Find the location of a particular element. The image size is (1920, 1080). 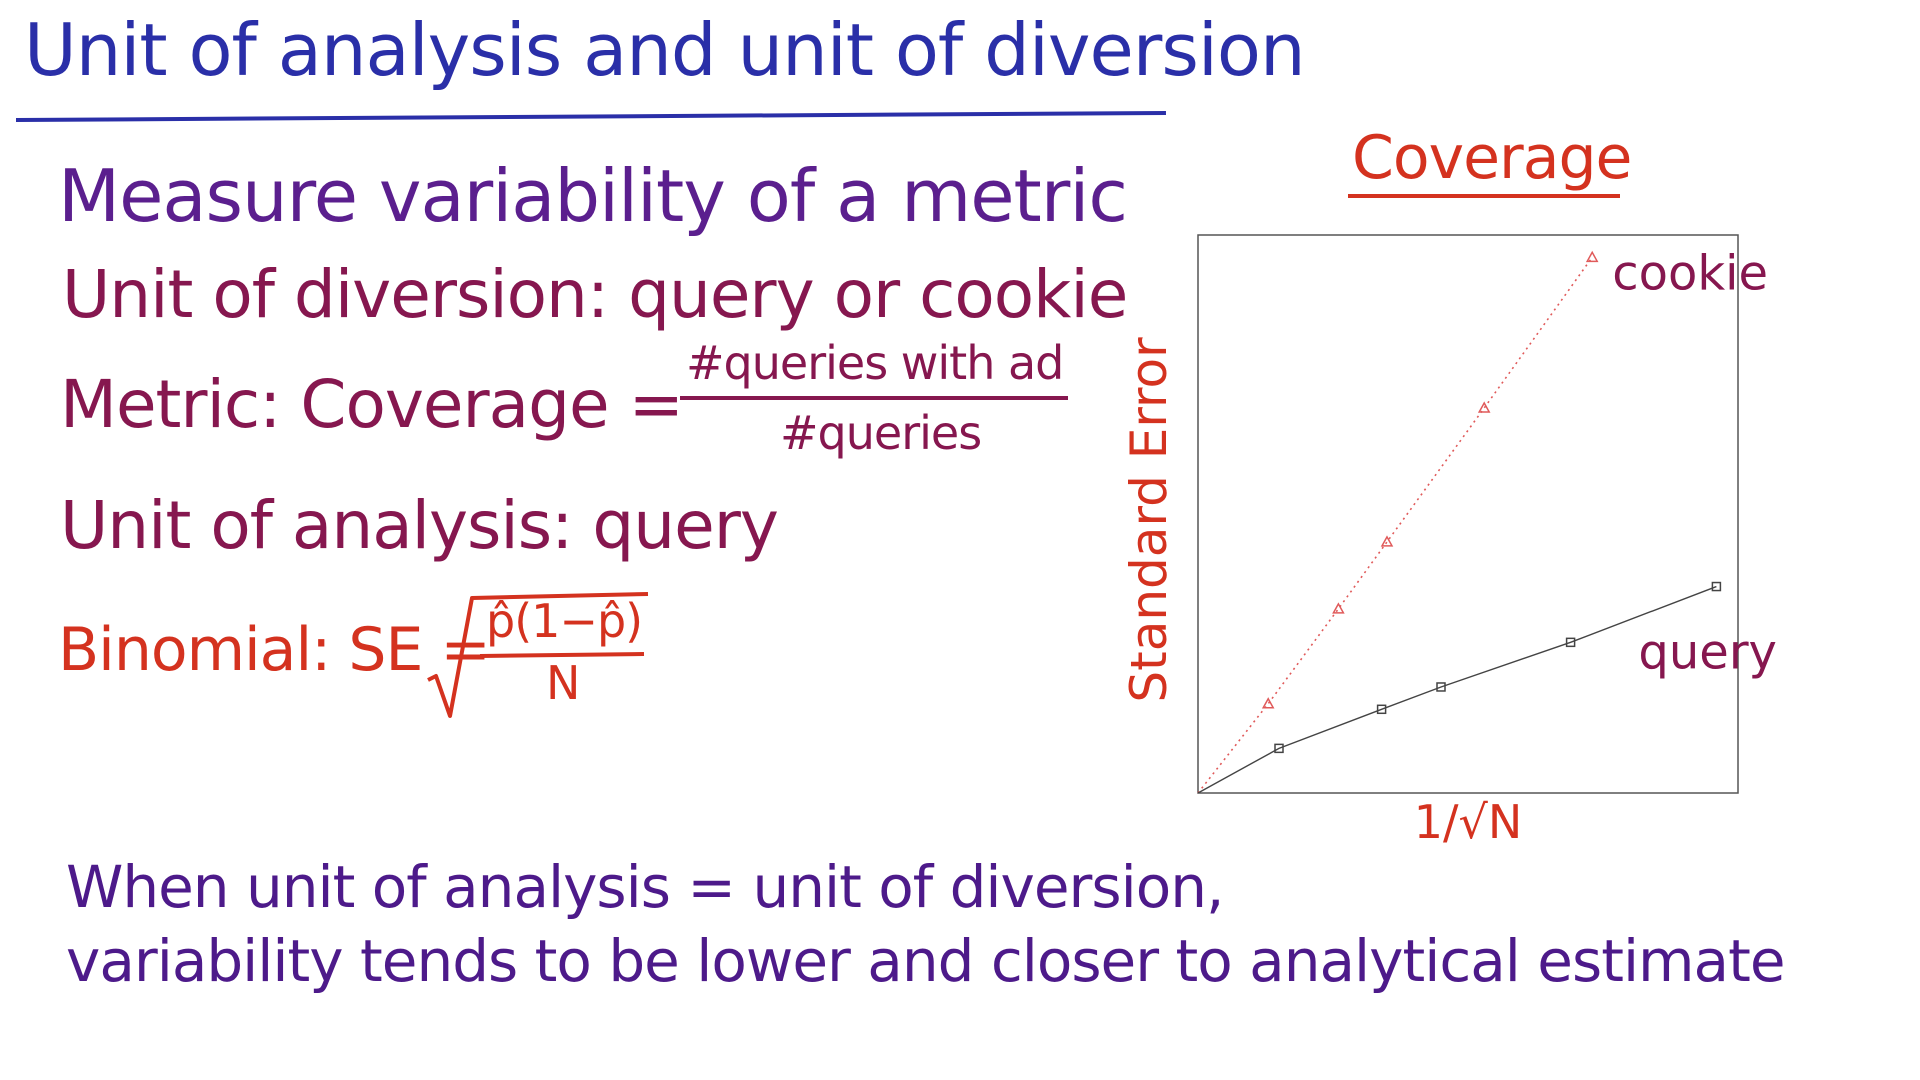

title-underline is located at coordinates (590, 116).